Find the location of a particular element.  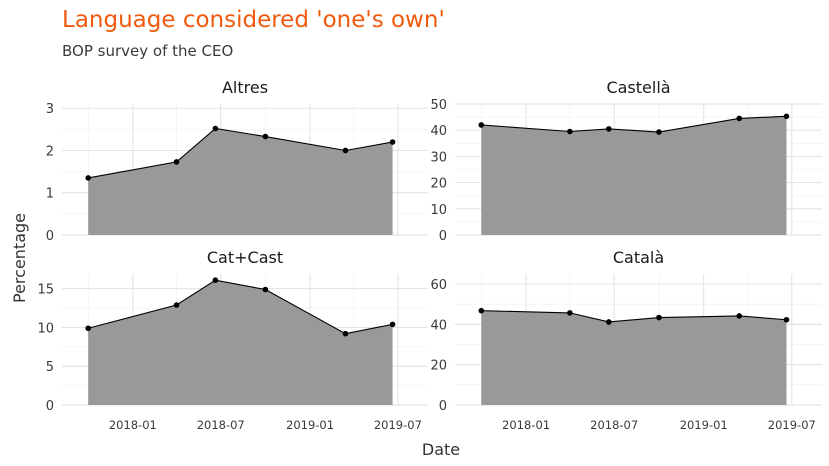

x-axis-title: Date is located at coordinates (441, 449).